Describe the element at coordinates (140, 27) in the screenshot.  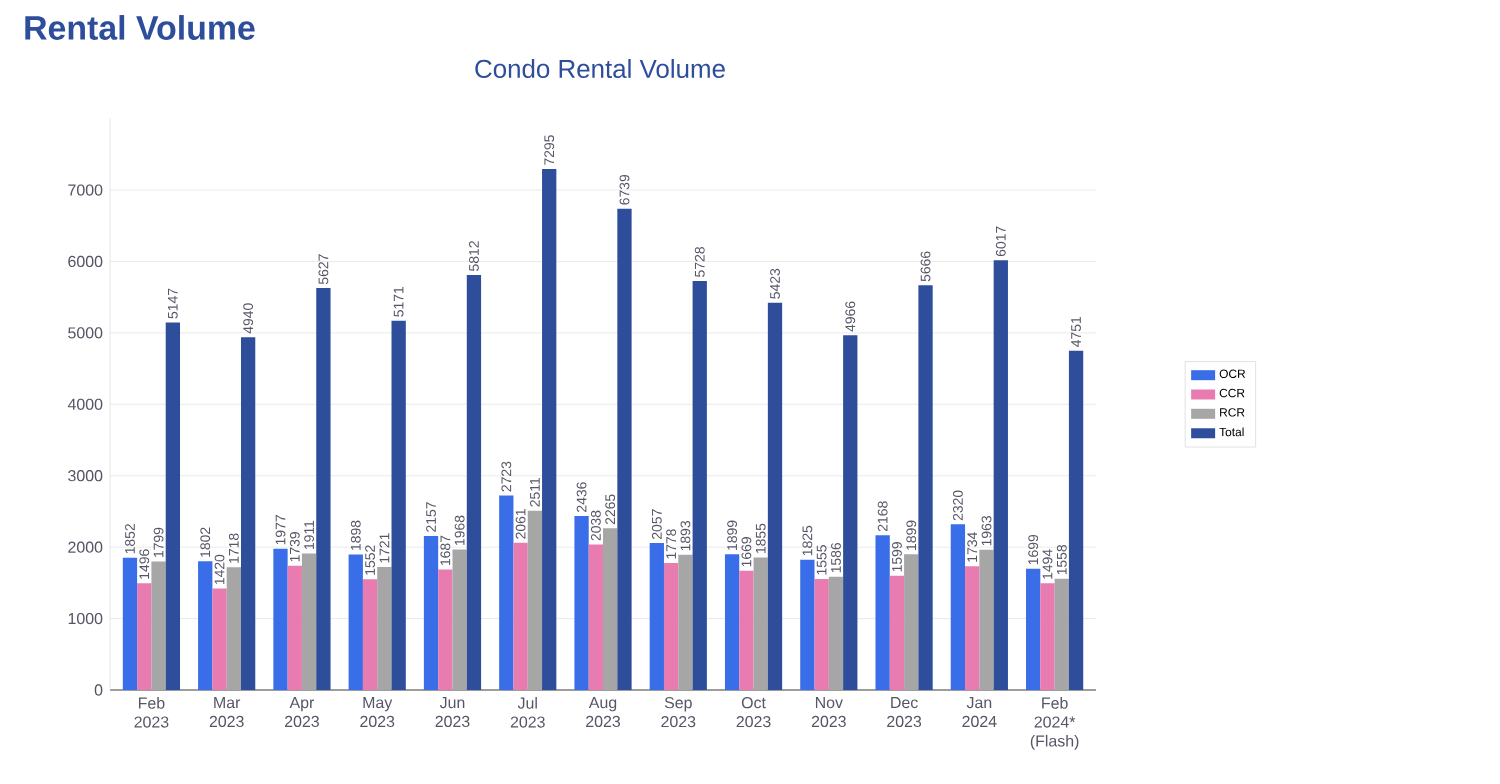
I see `chart-title: Rental Volume` at that location.